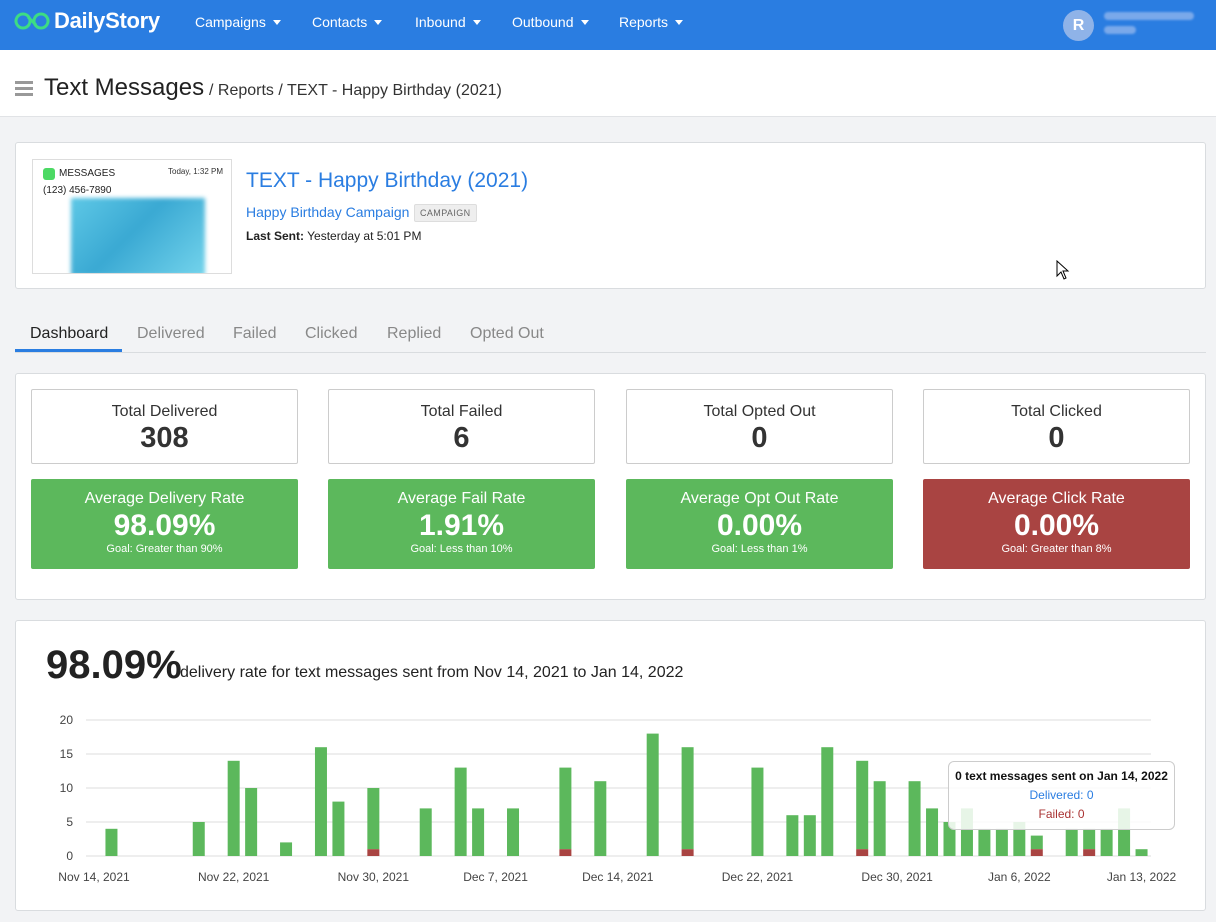  What do you see at coordinates (618, 877) in the screenshot?
I see `x-tick-label: Dec 14, 2021` at bounding box center [618, 877].